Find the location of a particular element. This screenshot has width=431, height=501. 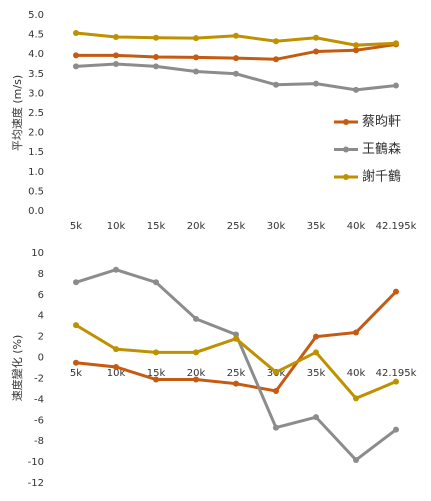

y-tick-label: 1.5 is located at coordinates (36, 152).